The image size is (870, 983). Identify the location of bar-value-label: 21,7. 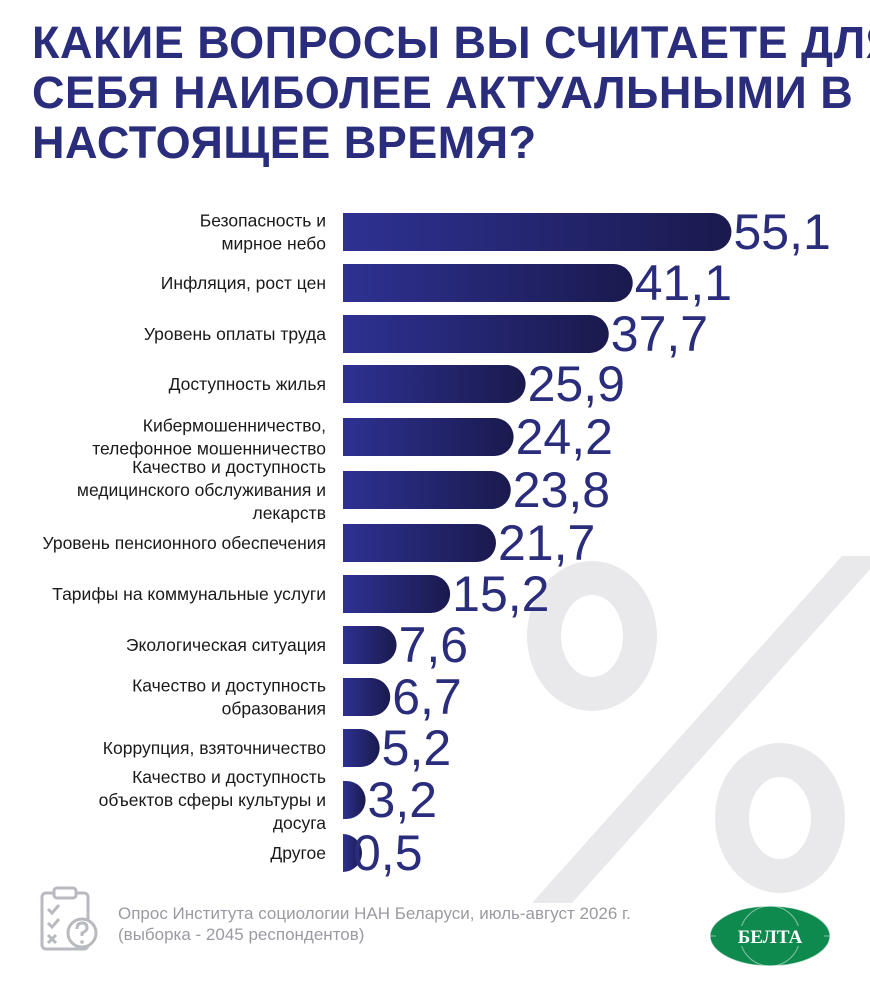
(546, 543).